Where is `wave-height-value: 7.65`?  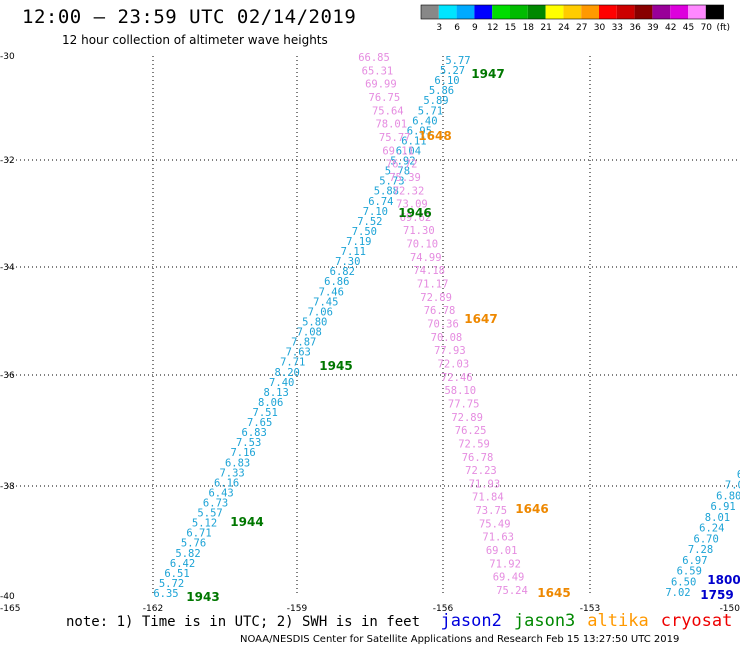
wave-height-value: 7.65 is located at coordinates (259, 423).